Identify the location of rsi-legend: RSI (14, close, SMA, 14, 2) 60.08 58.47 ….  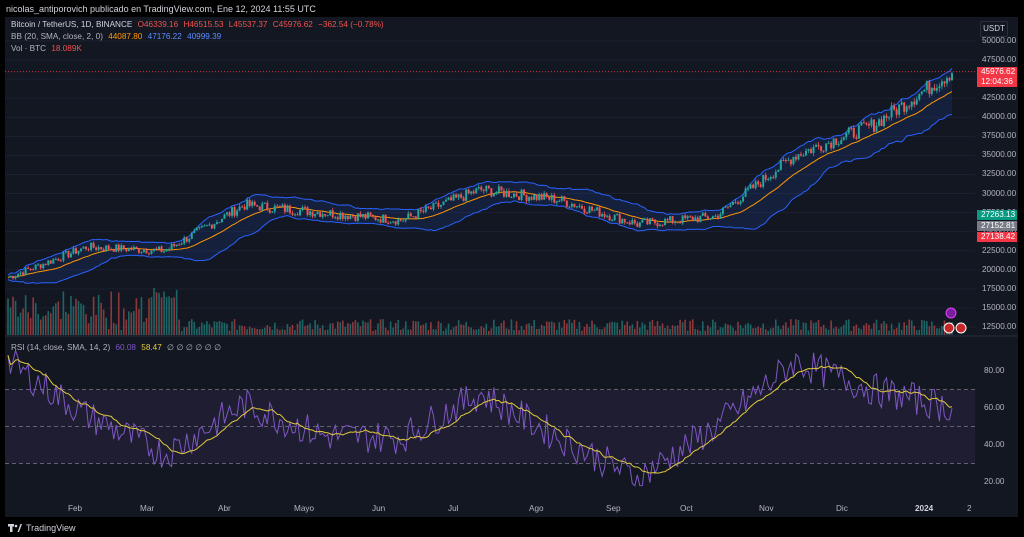
(117, 347).